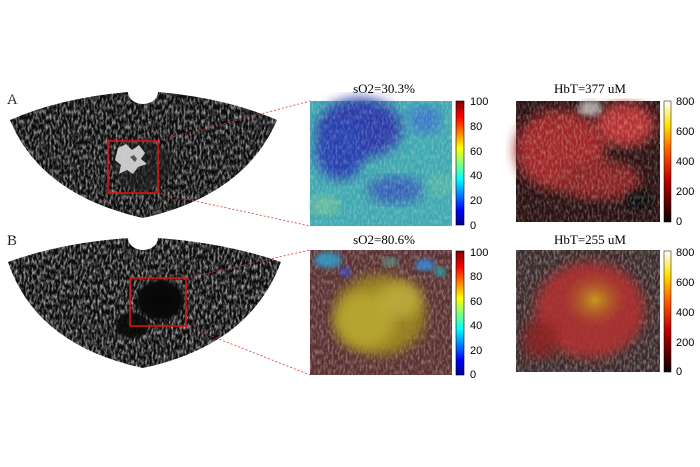 The width and height of the screenshot is (700, 467). Describe the element at coordinates (234, 209) in the screenshot. I see `zoom-line-a-bottom` at that location.